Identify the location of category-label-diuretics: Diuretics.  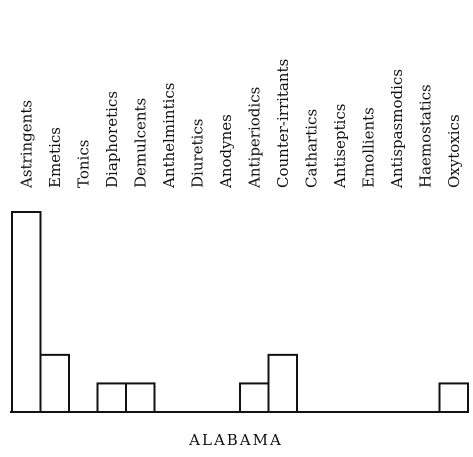
(197, 153).